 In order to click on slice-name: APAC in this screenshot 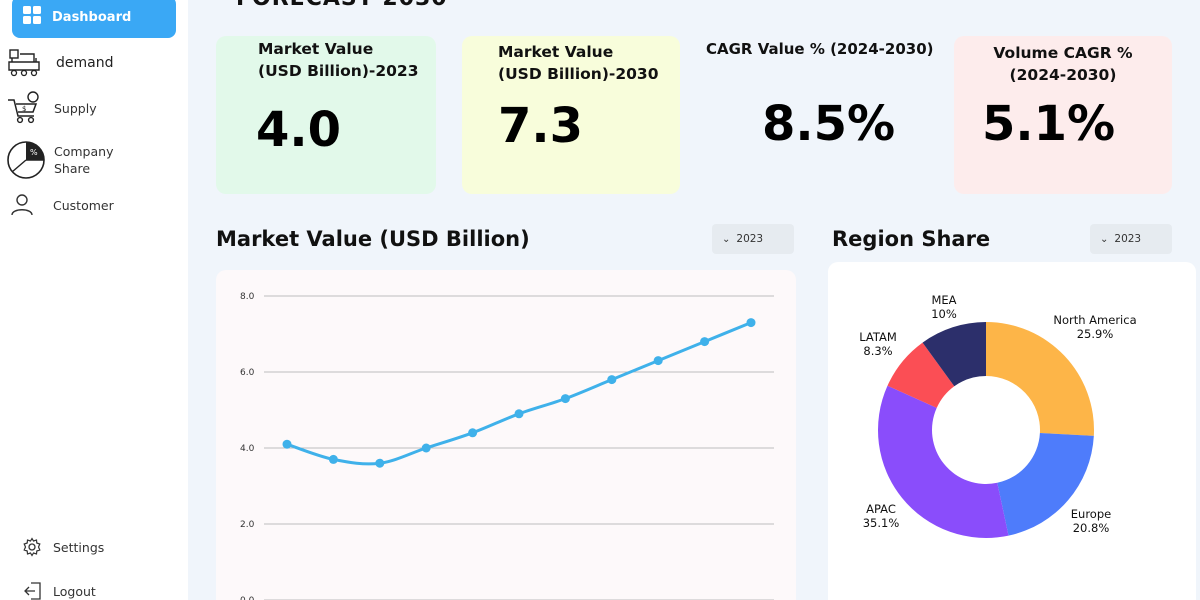, I will do `click(881, 509)`.